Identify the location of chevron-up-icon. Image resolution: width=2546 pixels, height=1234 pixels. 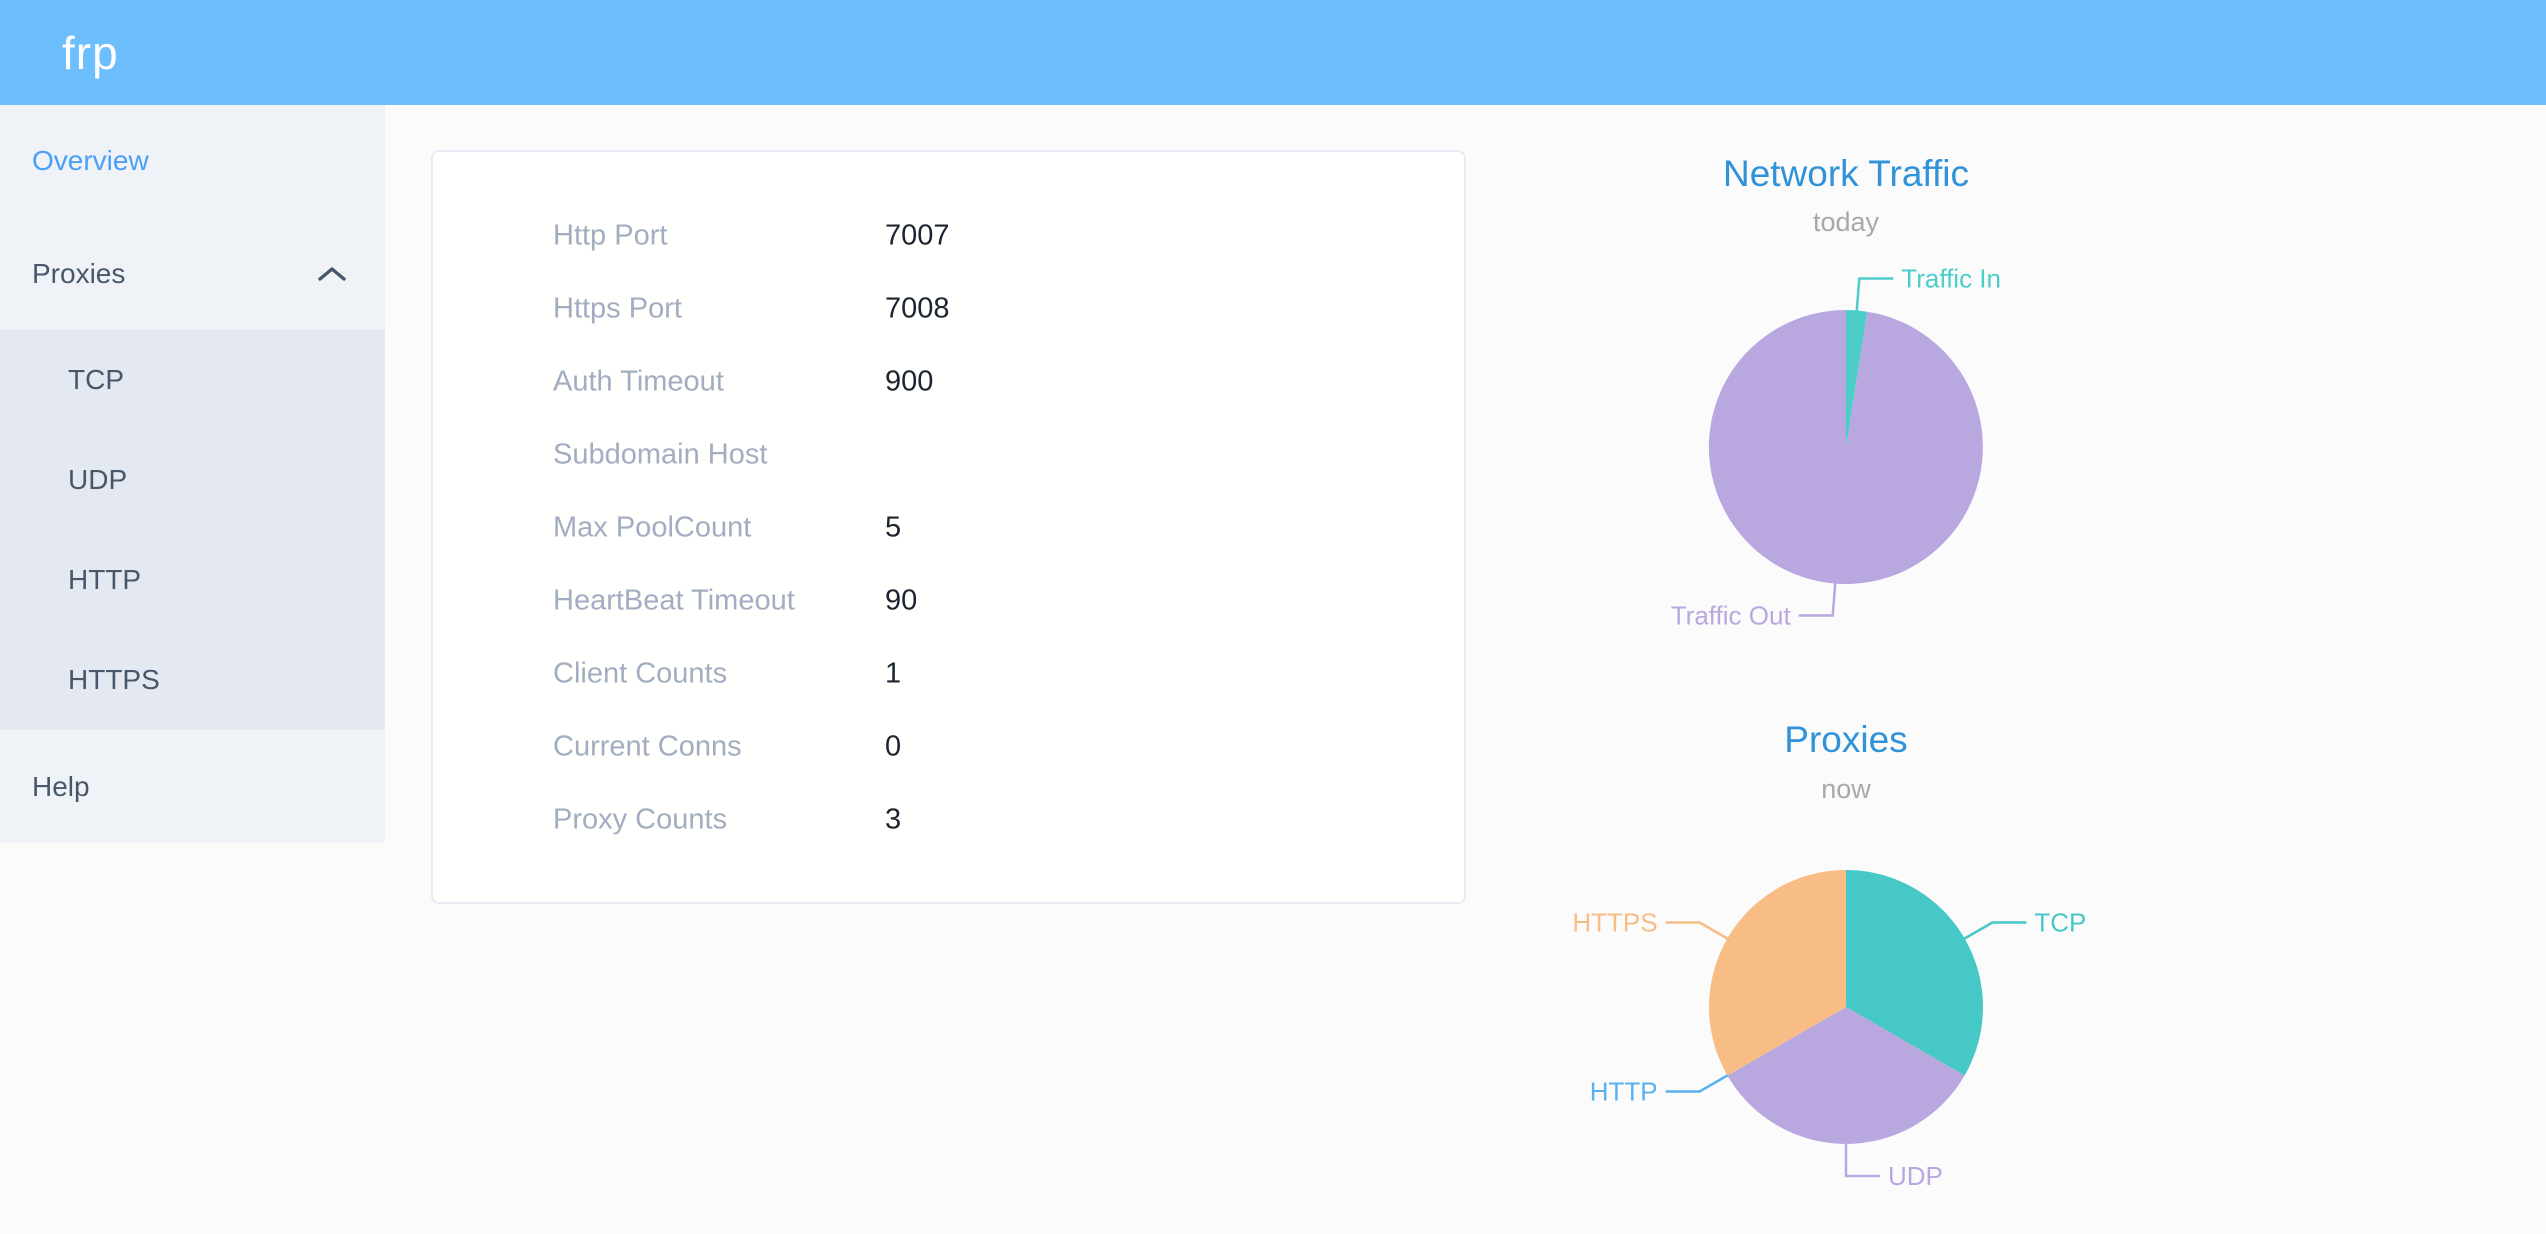
(332, 274).